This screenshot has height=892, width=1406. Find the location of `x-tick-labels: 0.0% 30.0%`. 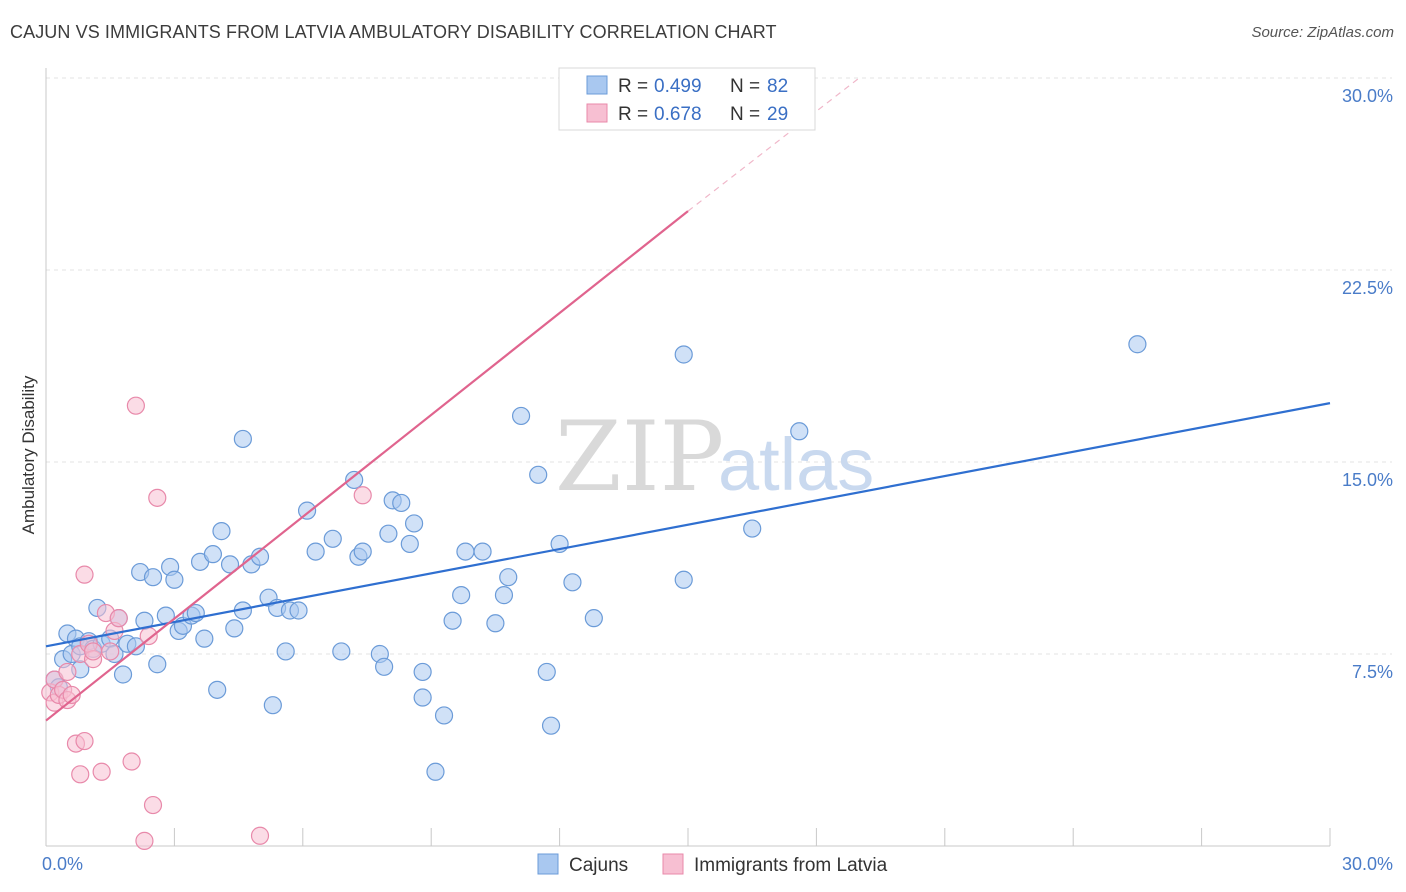

x-tick-labels: 0.0% 30.0% is located at coordinates (717, 864).